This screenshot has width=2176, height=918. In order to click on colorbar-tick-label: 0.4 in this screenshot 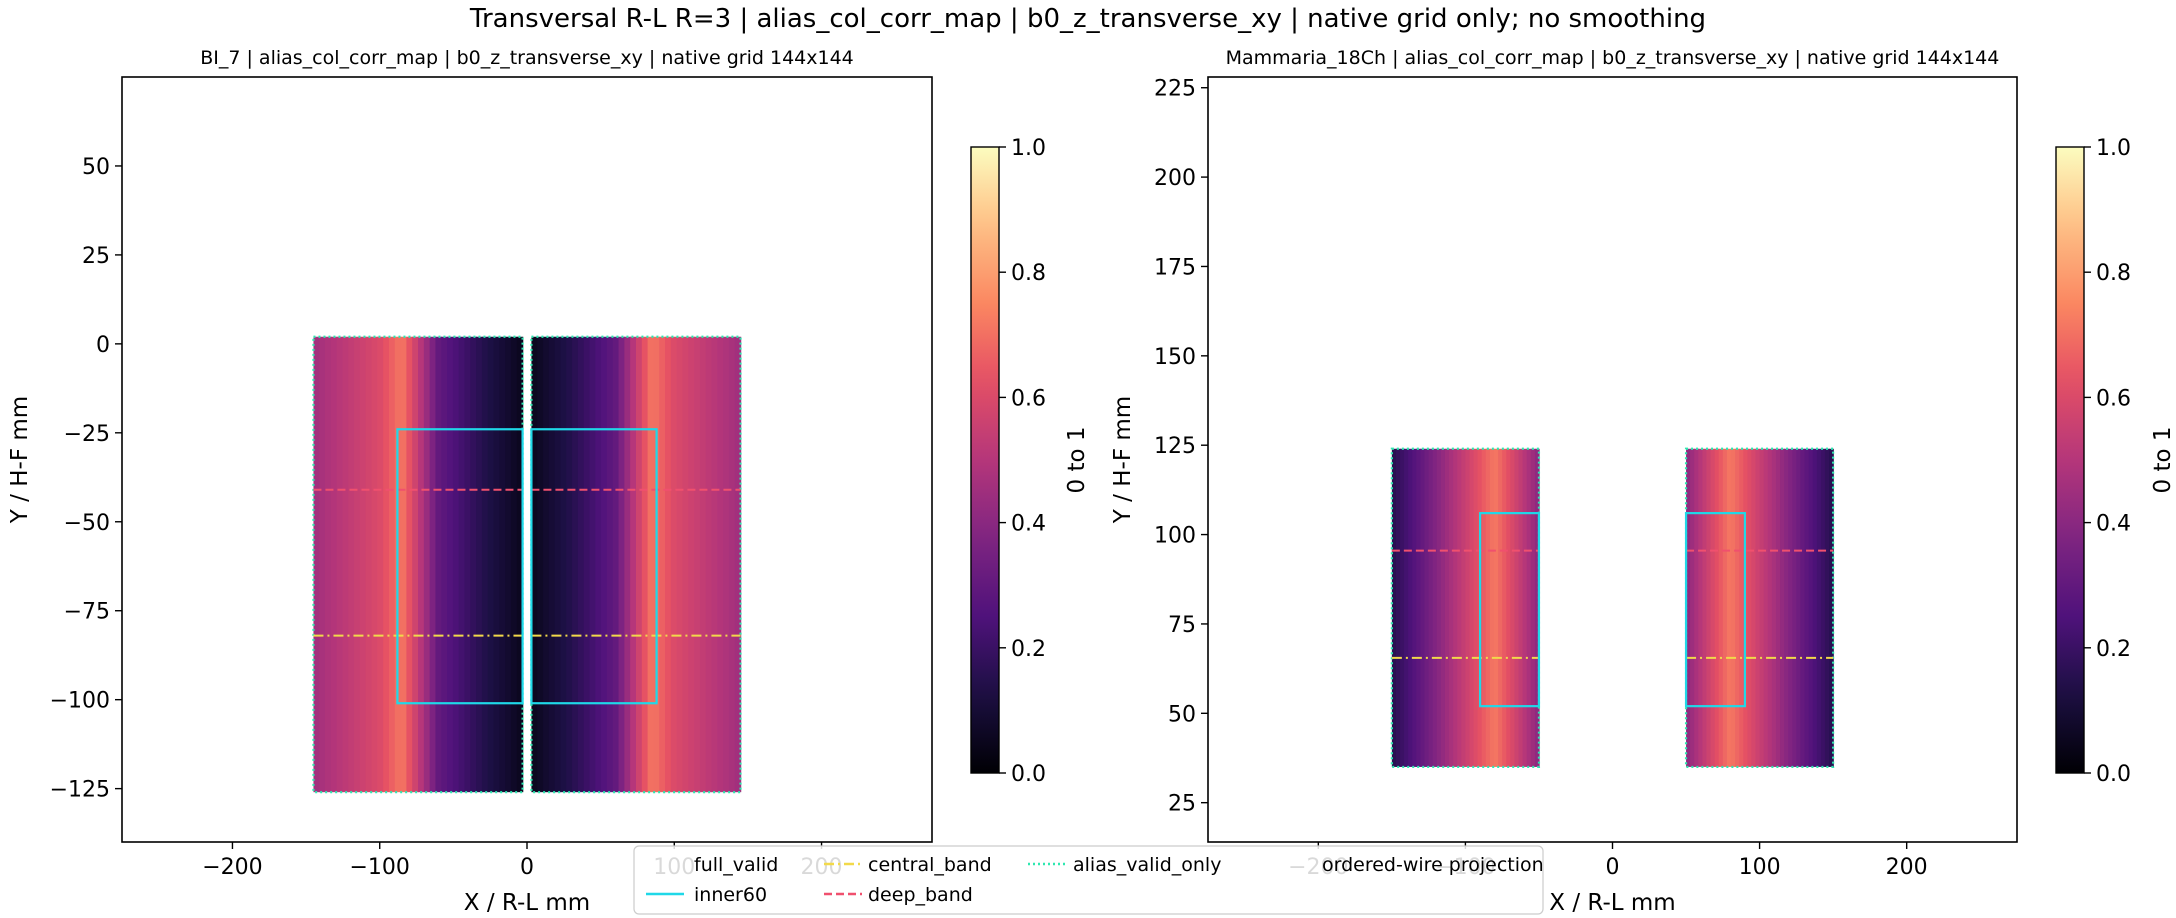, I will do `click(2113, 524)`.